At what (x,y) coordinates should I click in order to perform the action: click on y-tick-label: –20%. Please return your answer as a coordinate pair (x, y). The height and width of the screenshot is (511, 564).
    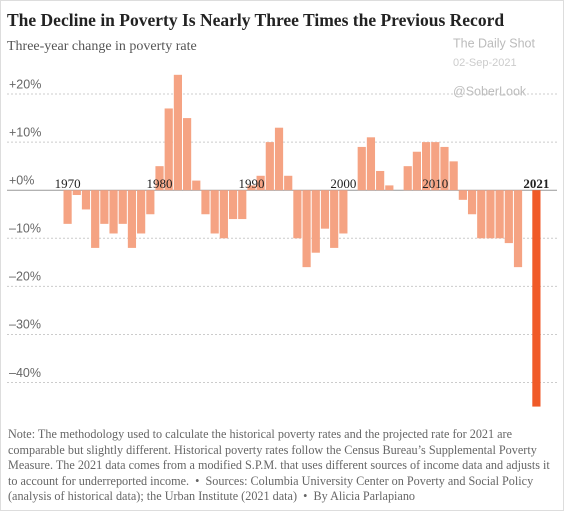
    Looking at the image, I should click on (25, 277).